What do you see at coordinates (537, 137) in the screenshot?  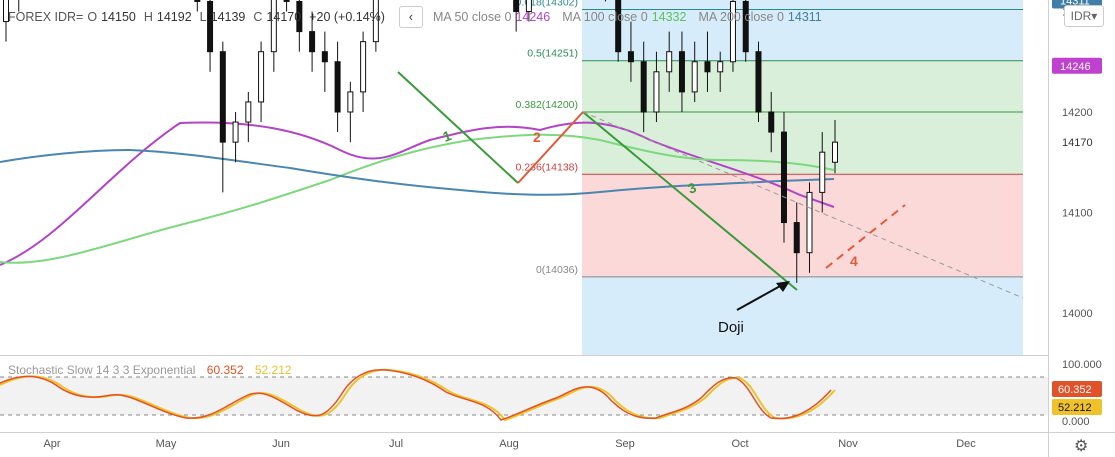 I see `wave-label-2: 2` at bounding box center [537, 137].